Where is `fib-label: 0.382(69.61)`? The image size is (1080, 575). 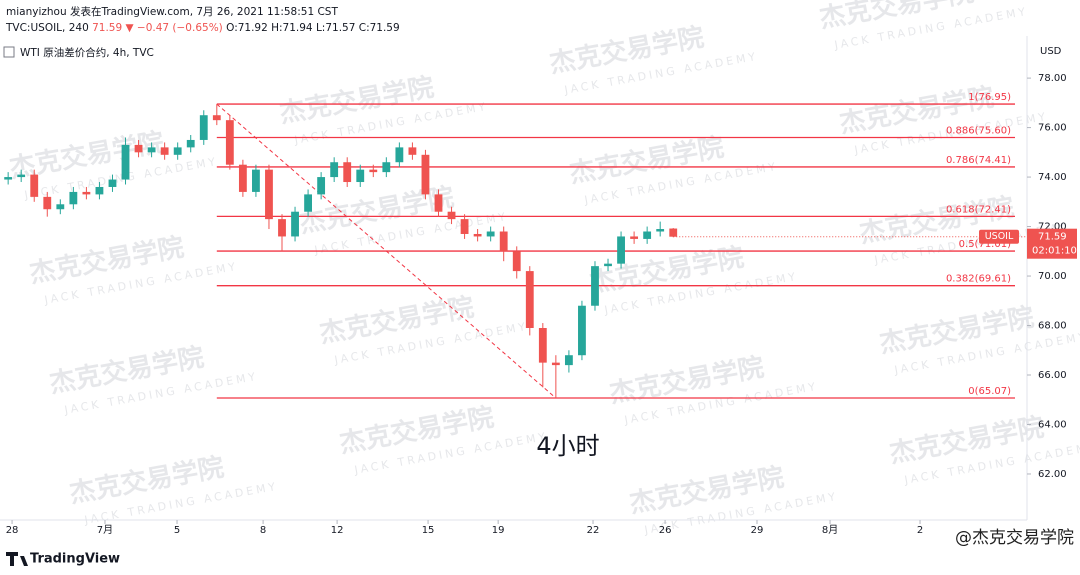 fib-label: 0.382(69.61) is located at coordinates (978, 279).